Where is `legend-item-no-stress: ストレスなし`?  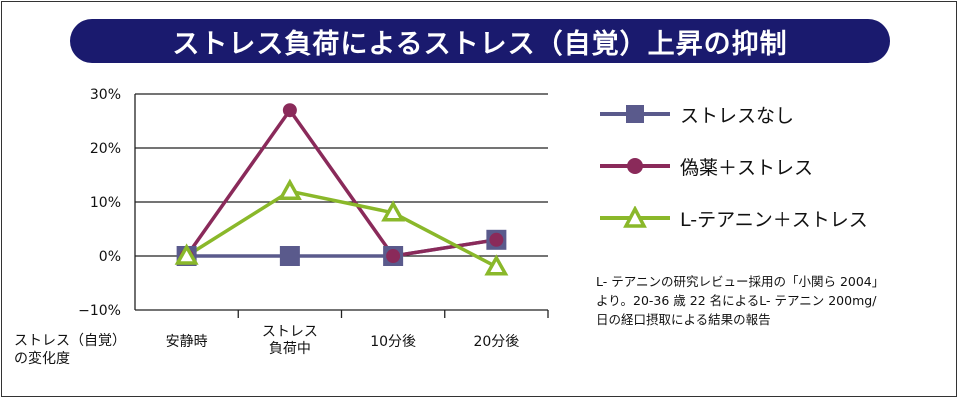
legend-item-no-stress: ストレスなし is located at coordinates (763, 114).